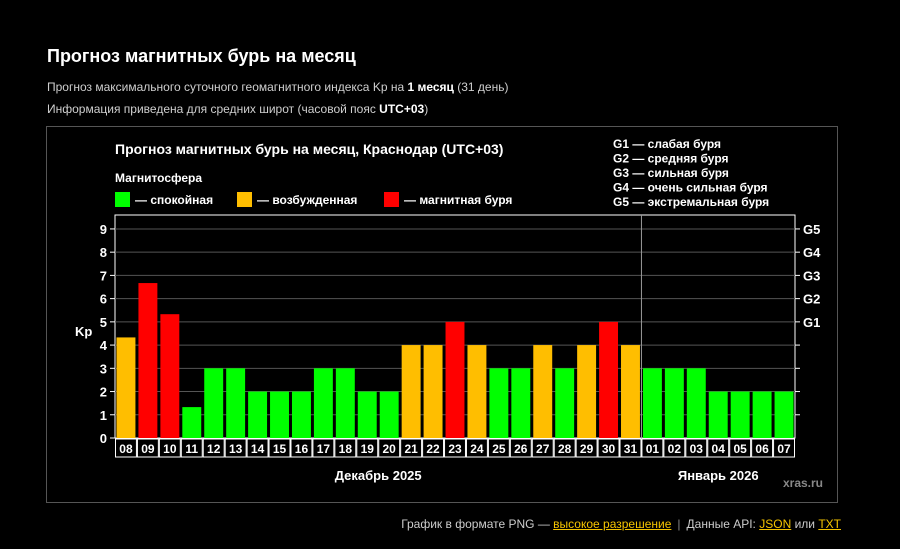 The width and height of the screenshot is (900, 549). I want to click on xtick-label-03: 03, so click(697, 449).